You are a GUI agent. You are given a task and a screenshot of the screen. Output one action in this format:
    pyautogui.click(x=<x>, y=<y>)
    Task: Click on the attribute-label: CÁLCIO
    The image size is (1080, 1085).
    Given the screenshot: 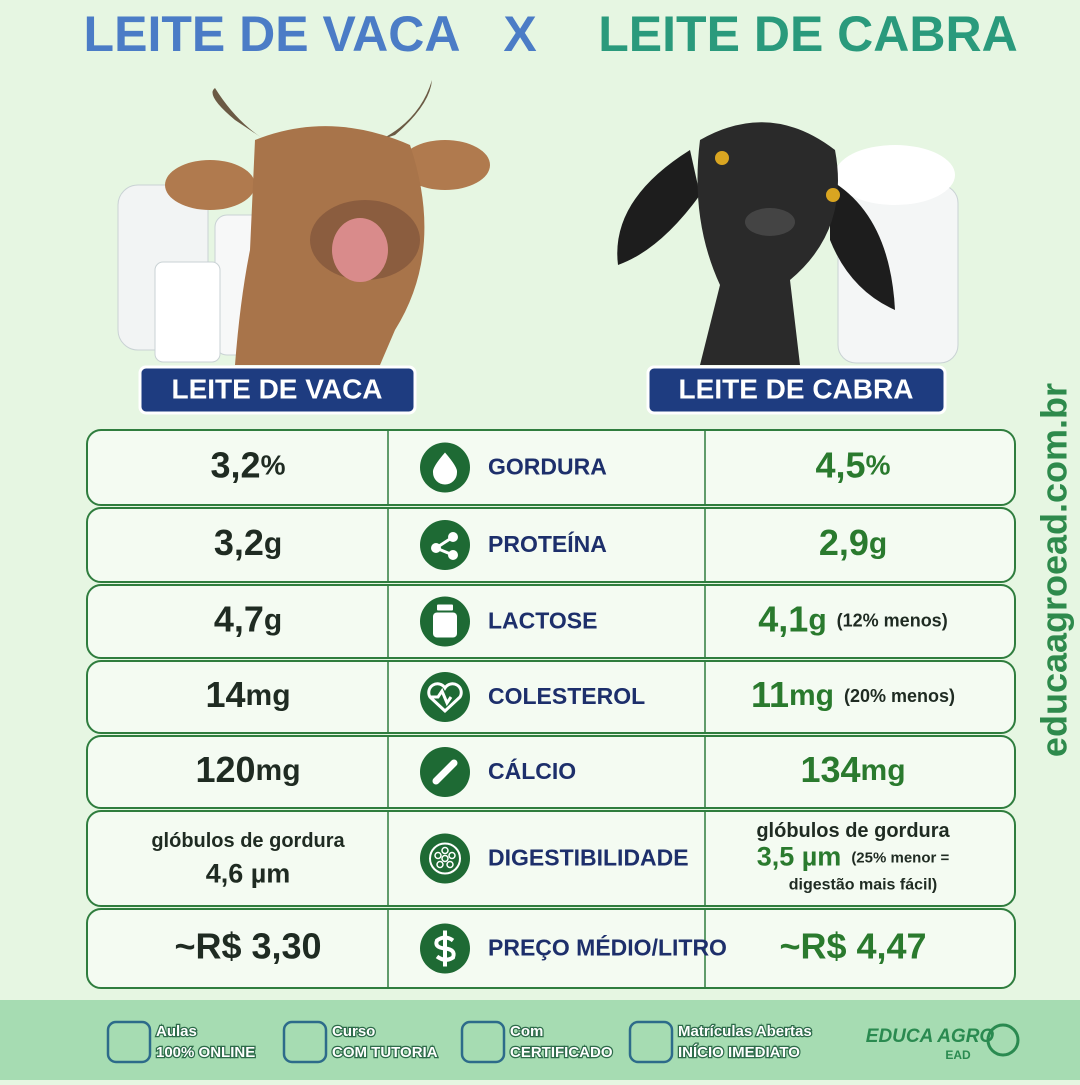 What is the action you would take?
    pyautogui.click(x=532, y=770)
    